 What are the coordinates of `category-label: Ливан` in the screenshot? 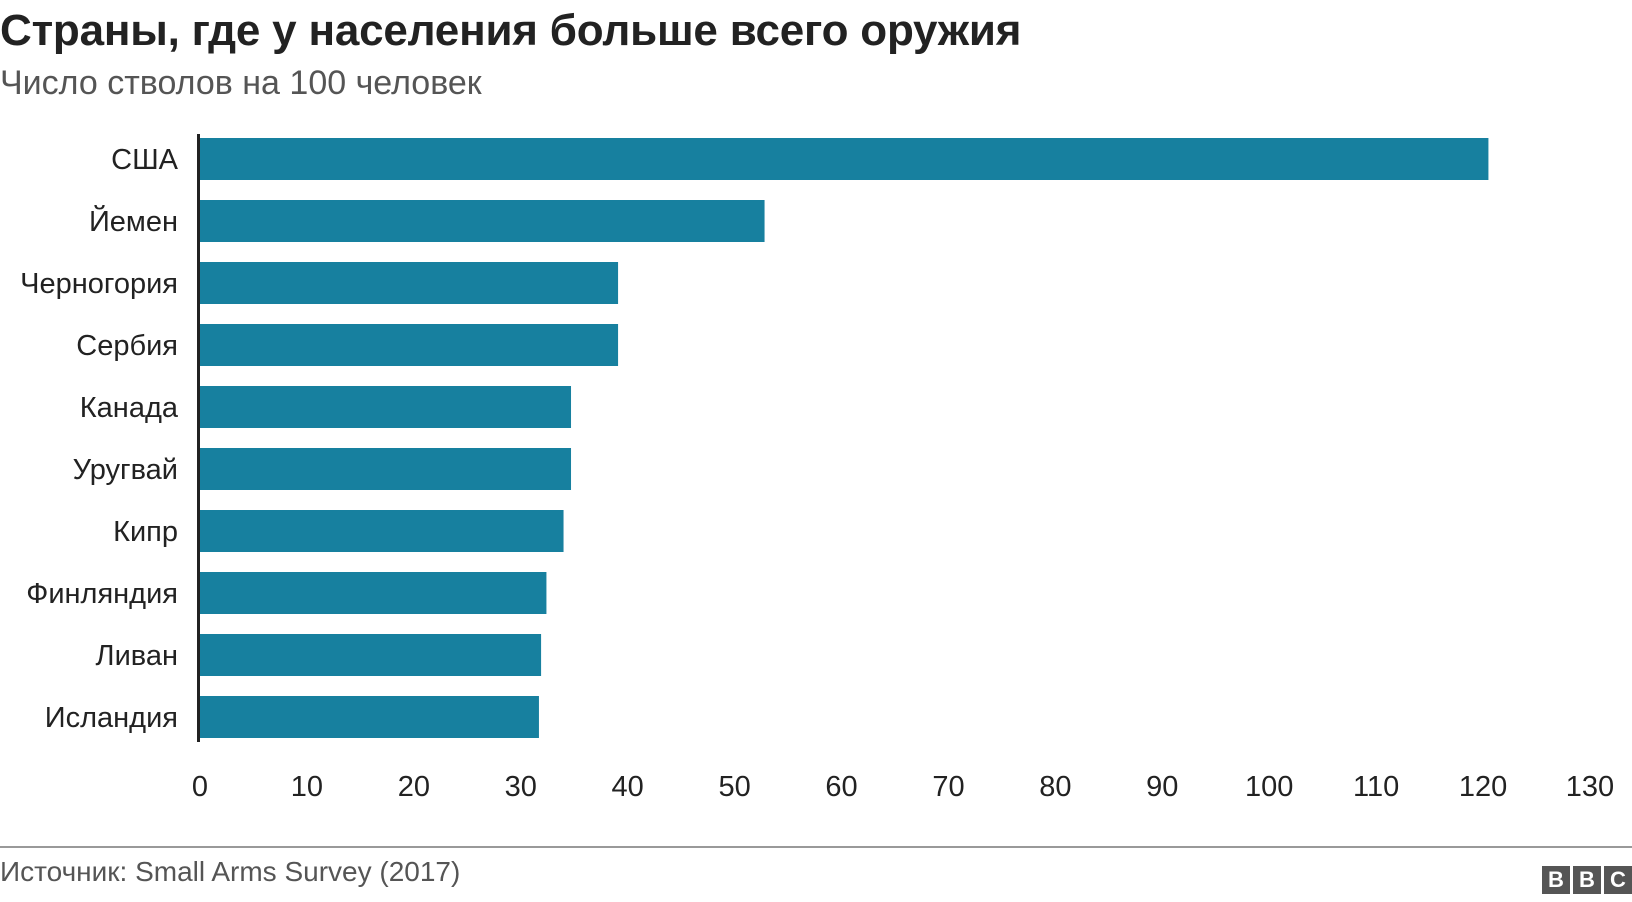 It's located at (137, 656).